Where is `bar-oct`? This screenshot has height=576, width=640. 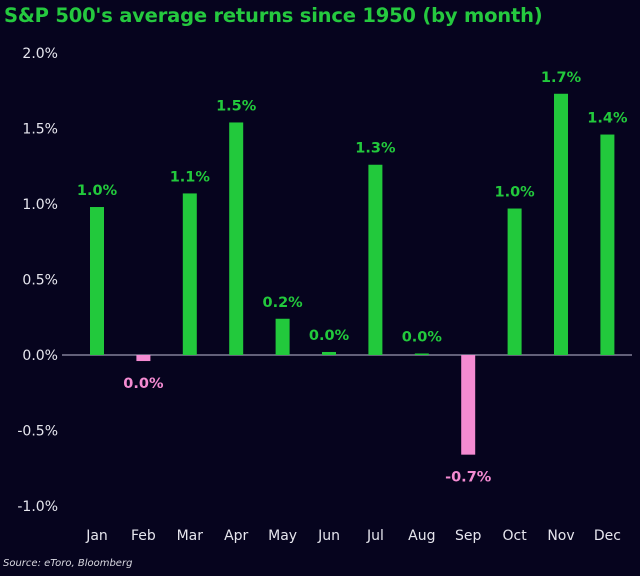
bar-oct is located at coordinates (514, 281).